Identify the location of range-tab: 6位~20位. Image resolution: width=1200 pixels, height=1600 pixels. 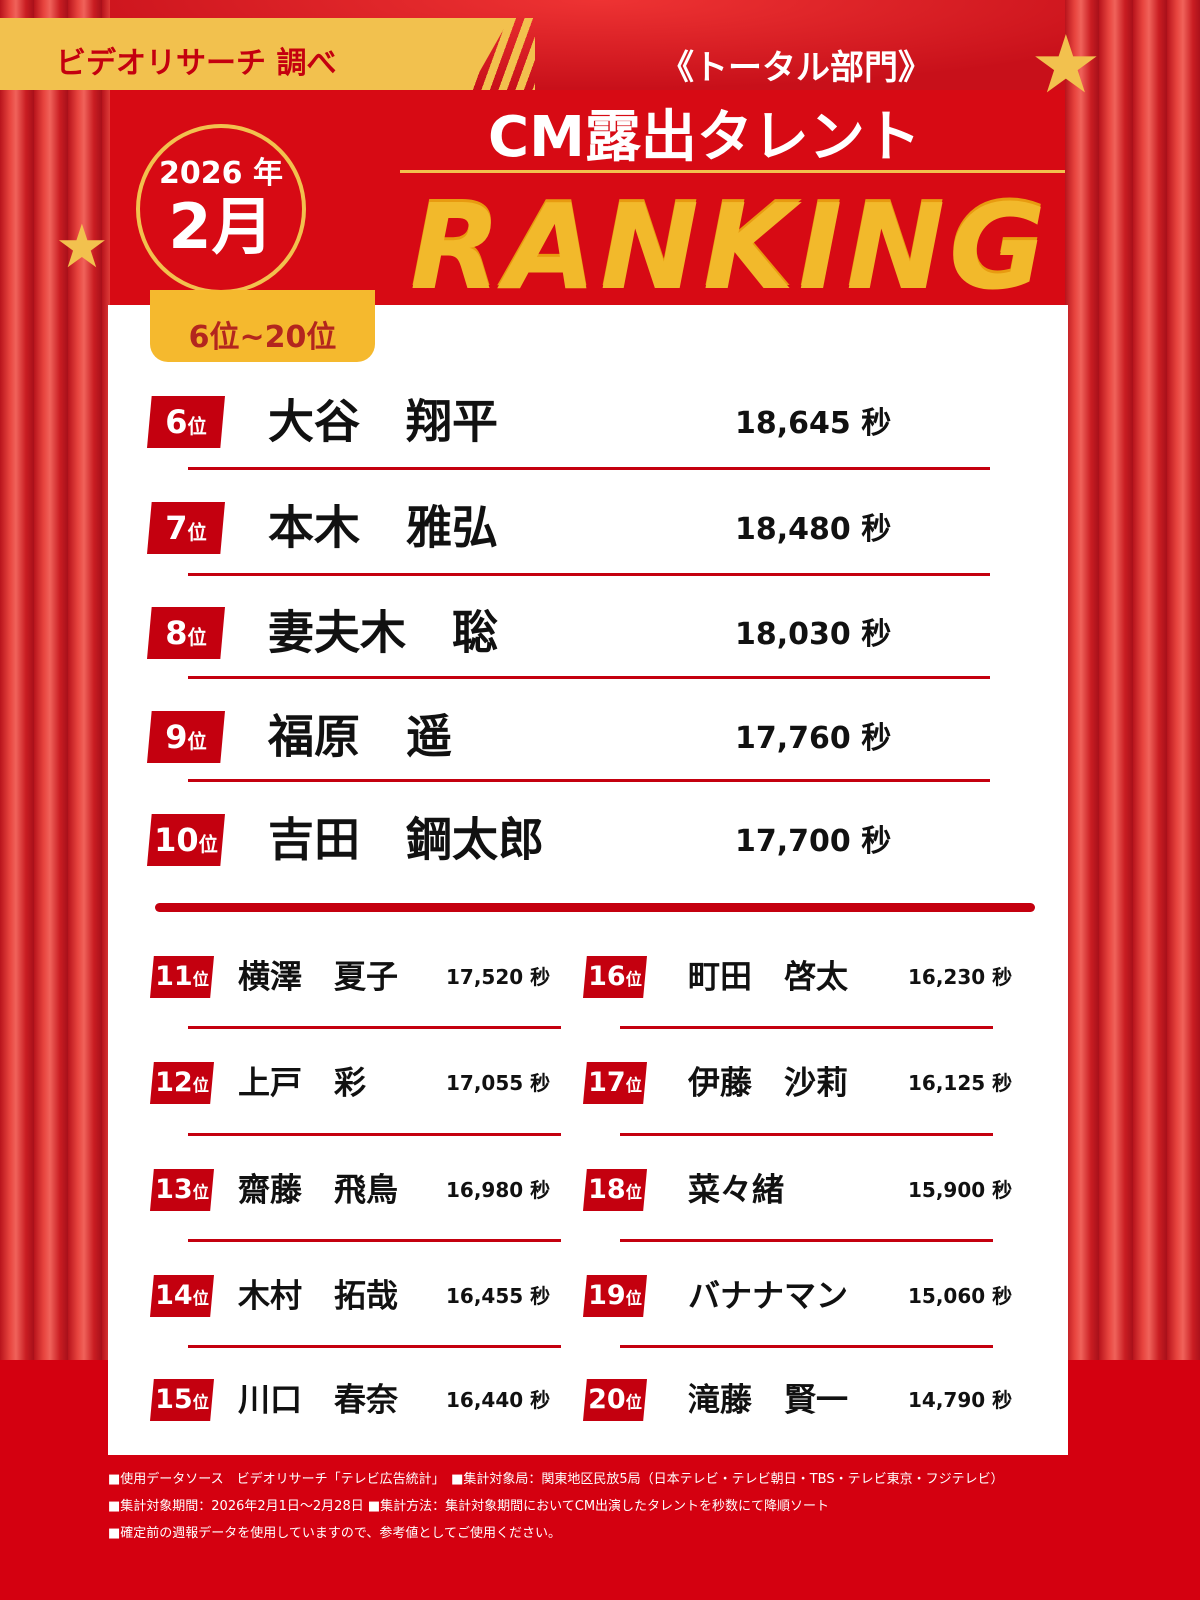
(262, 326).